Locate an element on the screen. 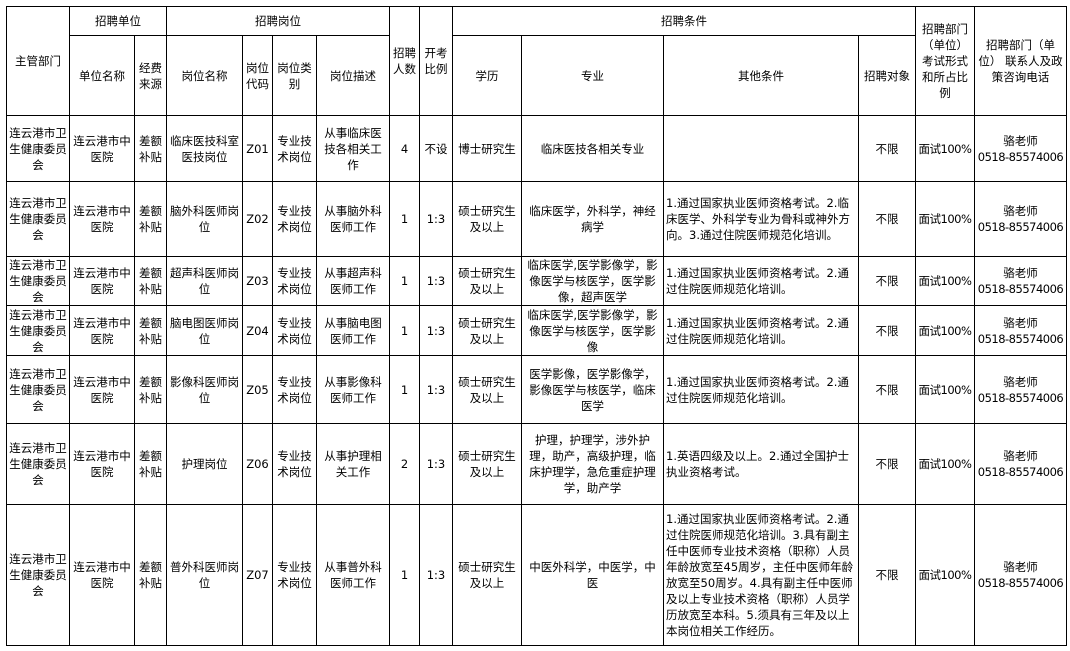  other-conditions-cell is located at coordinates (761, 148).